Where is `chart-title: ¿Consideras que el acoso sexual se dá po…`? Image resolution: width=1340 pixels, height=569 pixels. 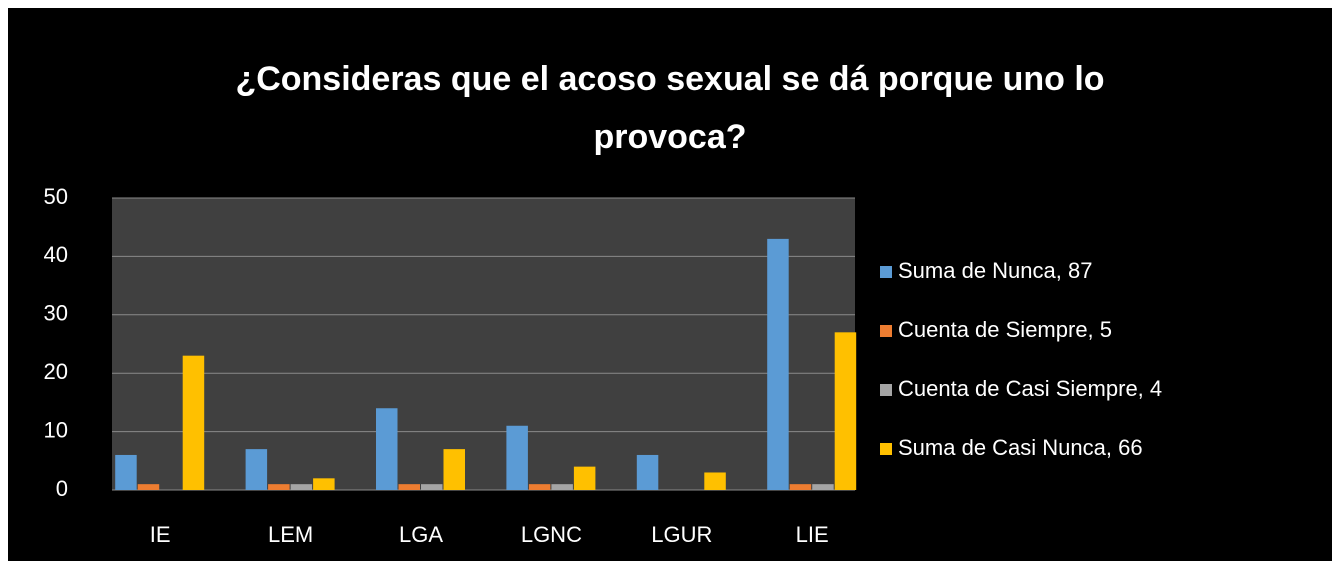
chart-title: ¿Consideras que el acoso sexual se dá po… is located at coordinates (670, 108).